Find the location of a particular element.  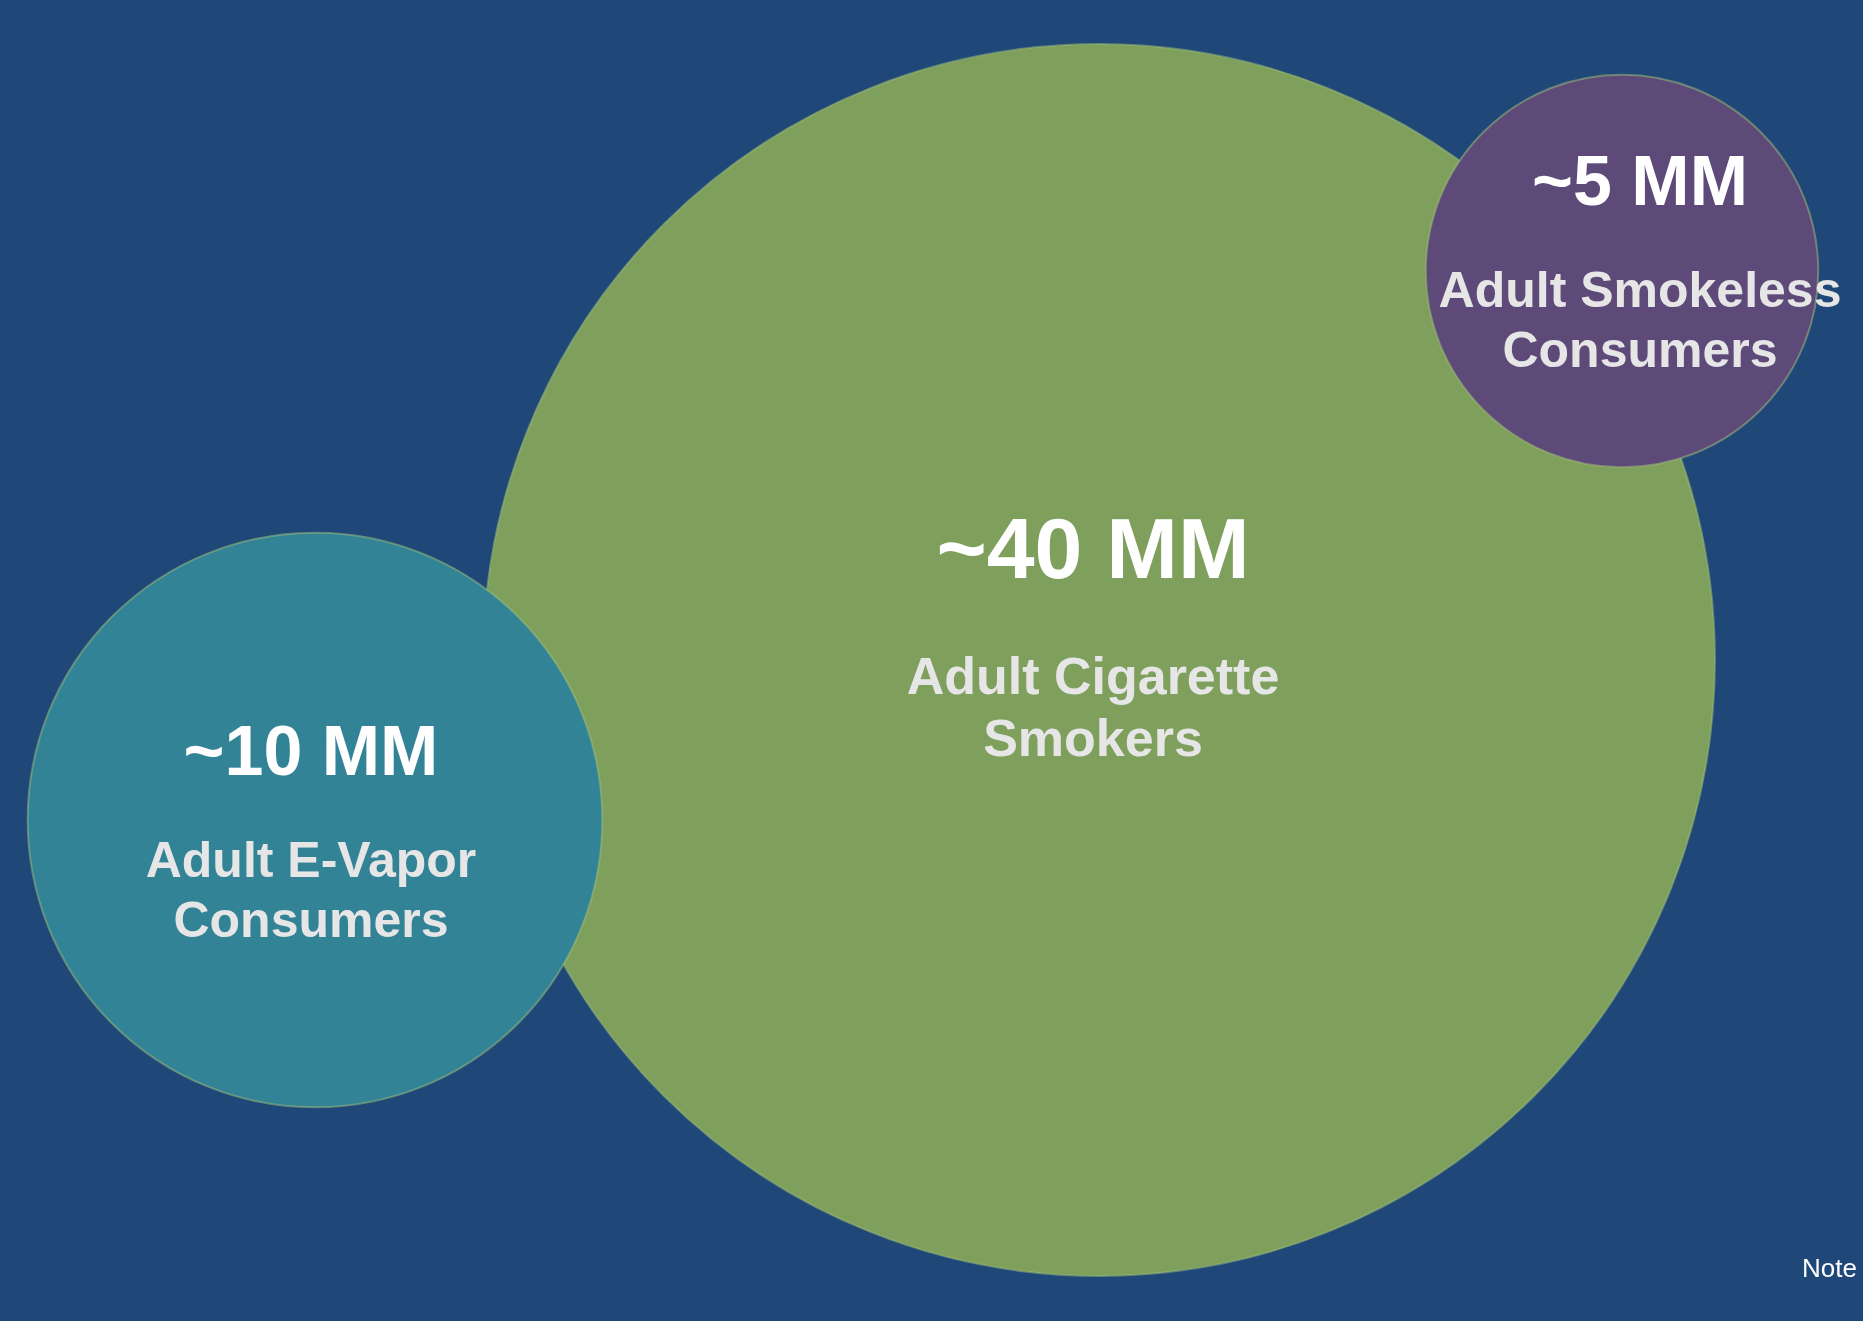

text: Note is located at coordinates (1829, 1268).